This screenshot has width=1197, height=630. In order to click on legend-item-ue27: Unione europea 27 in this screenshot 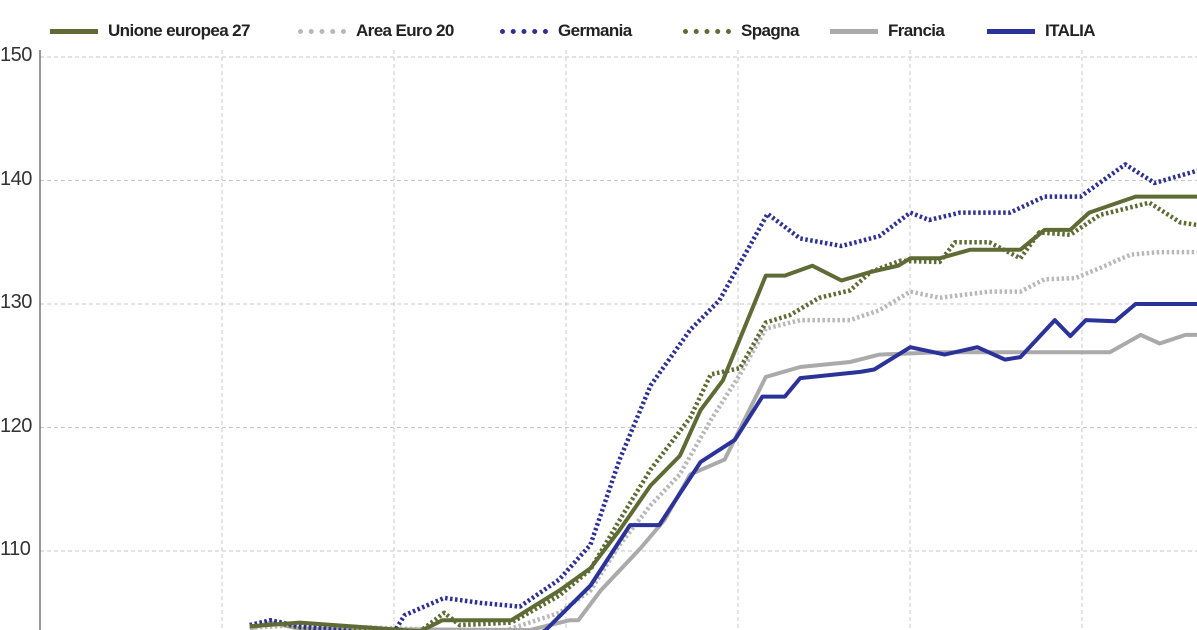, I will do `click(150, 31)`.